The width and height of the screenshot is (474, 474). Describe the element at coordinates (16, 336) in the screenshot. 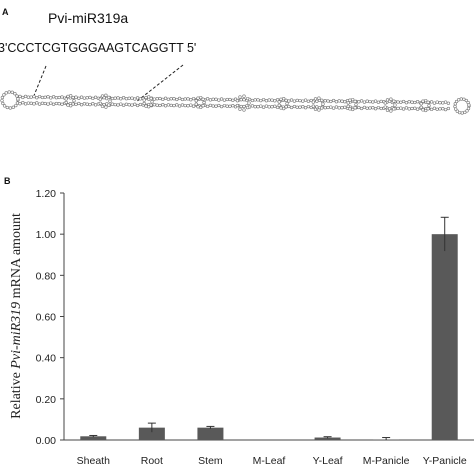

I see `y-axis-label-italic: Pvi-miR319` at that location.